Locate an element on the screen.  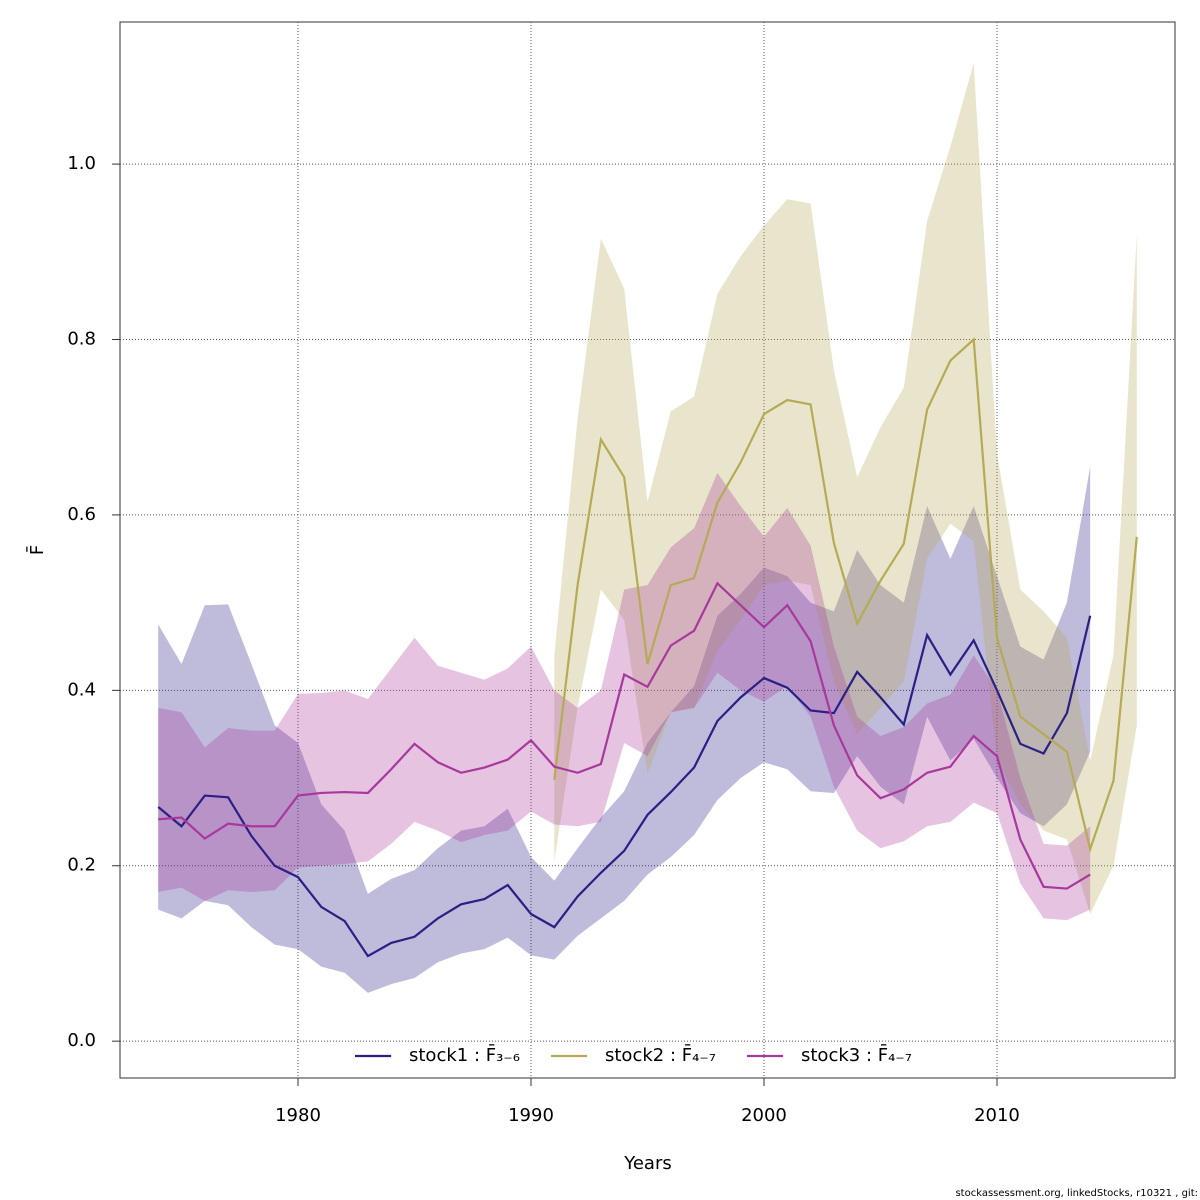
y-tick-label: 0.4 is located at coordinates (81, 689).